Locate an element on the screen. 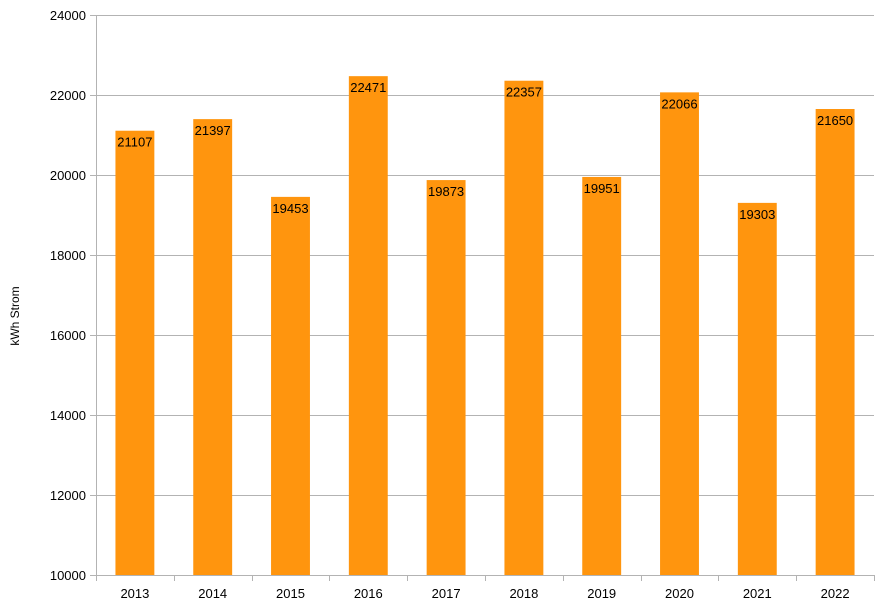  x-tick-label: 2018 is located at coordinates (523, 593).